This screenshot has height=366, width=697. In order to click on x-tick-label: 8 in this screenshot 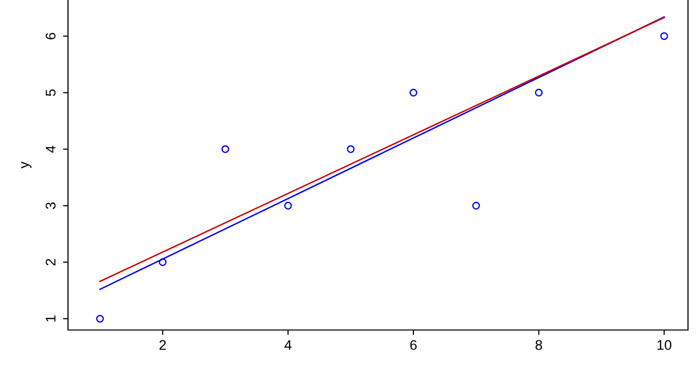, I will do `click(539, 345)`.